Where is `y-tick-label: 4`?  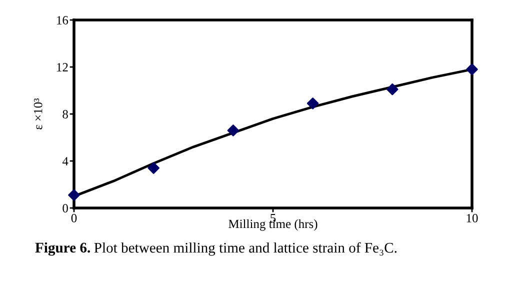
y-tick-label: 4 is located at coordinates (65, 161).